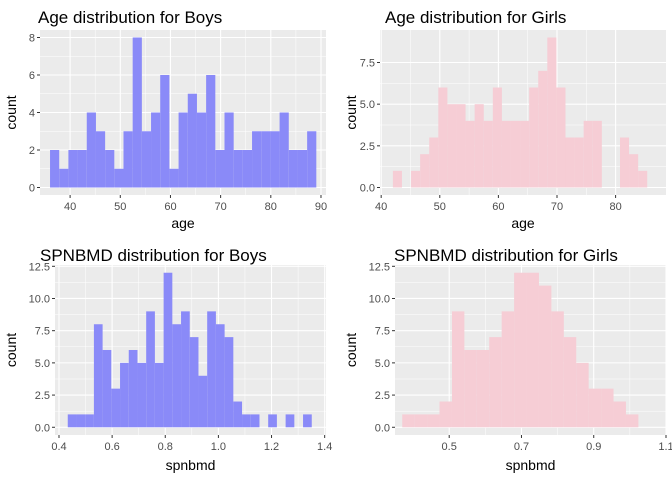 The image size is (672, 480). What do you see at coordinates (153, 255) in the screenshot?
I see `chart-title: SPNBMD distribution for Boys` at bounding box center [153, 255].